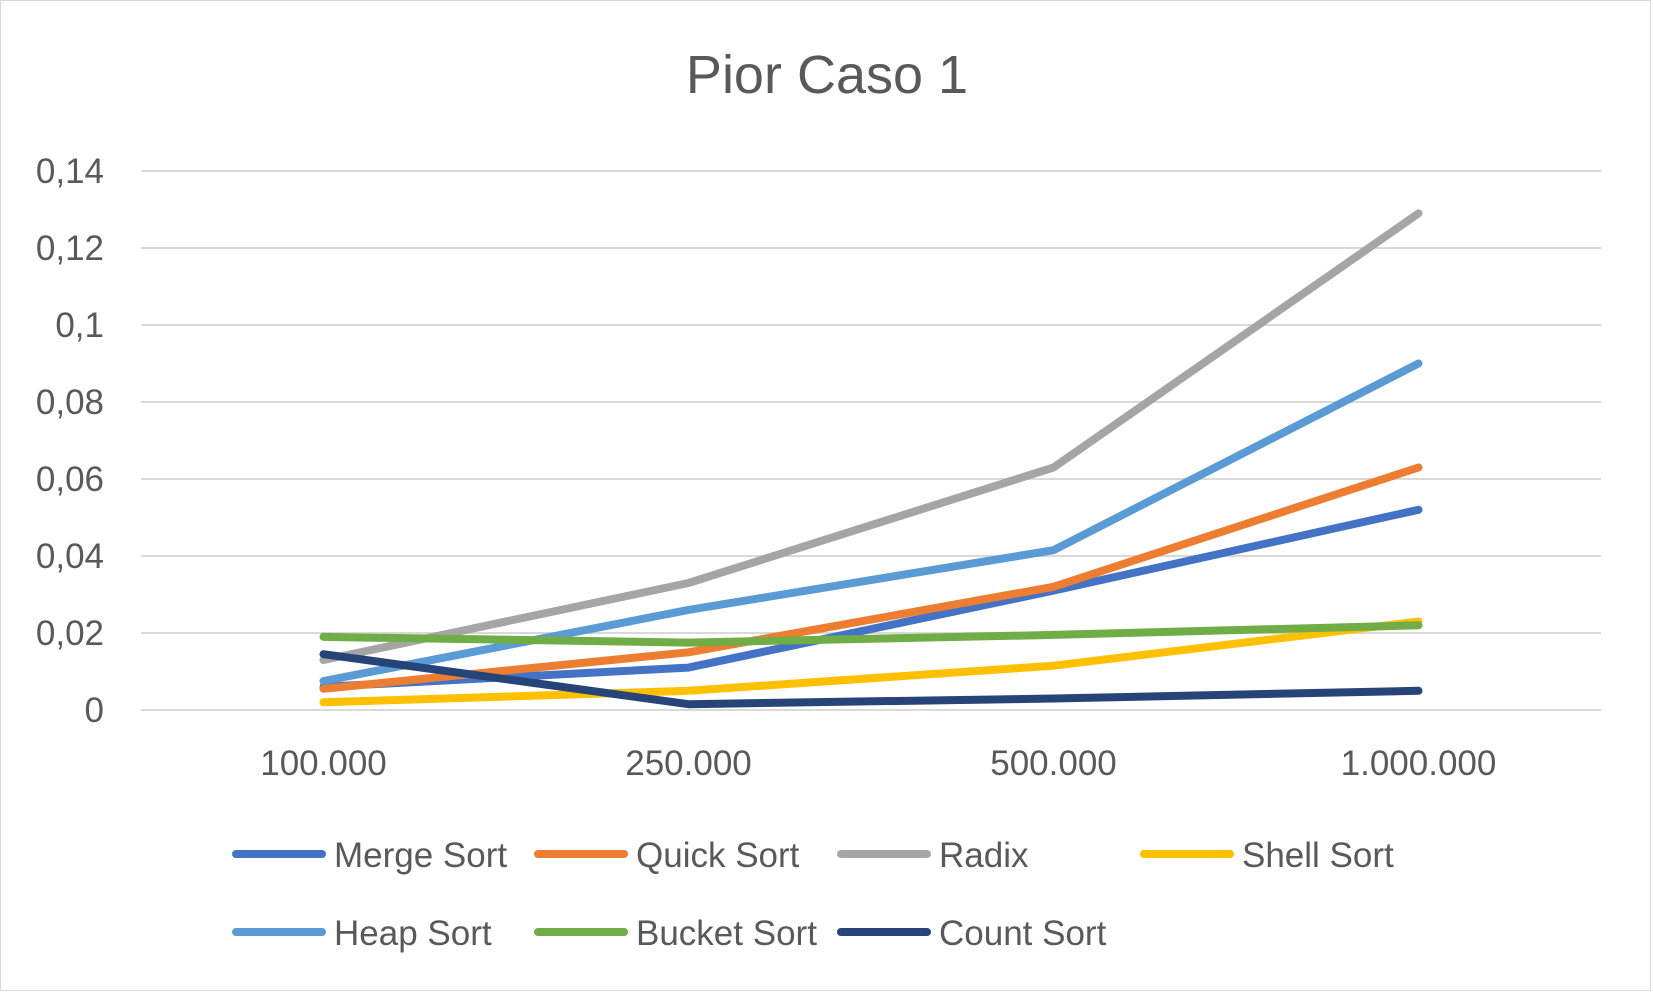 The width and height of the screenshot is (1653, 993). What do you see at coordinates (413, 933) in the screenshot?
I see `legend-label: Heap Sort` at bounding box center [413, 933].